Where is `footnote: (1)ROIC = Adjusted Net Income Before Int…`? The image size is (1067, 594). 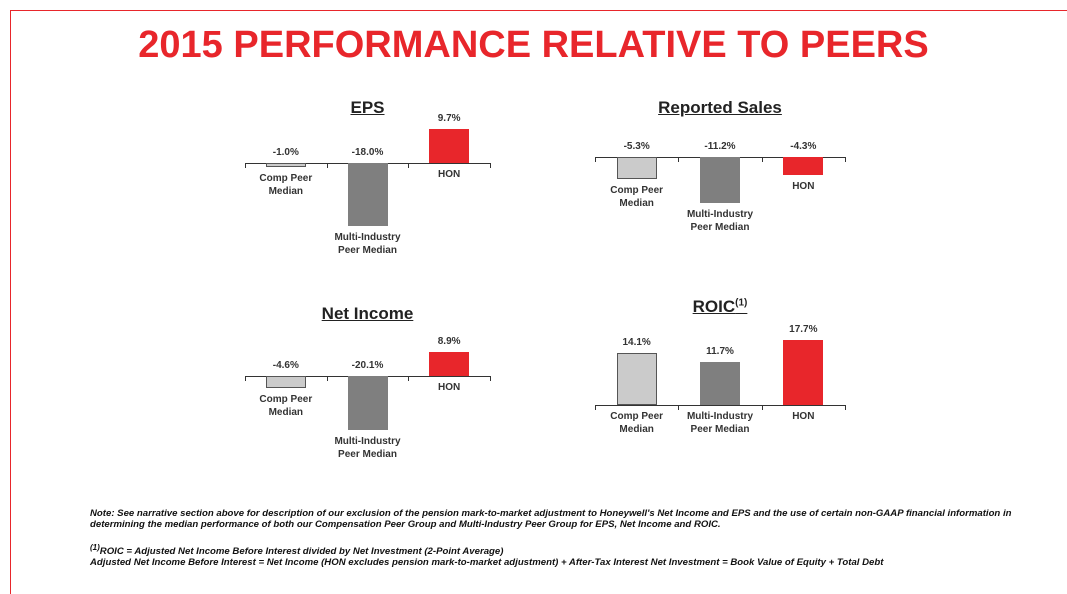
footnote: (1)ROIC = Adjusted Net Income Before Int… is located at coordinates (570, 549).